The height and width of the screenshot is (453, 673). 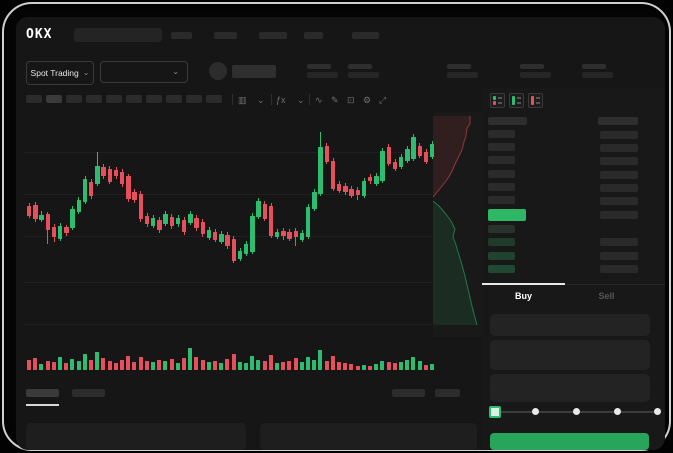 I want to click on line-tool-icon: ∿, so click(x=319, y=100).